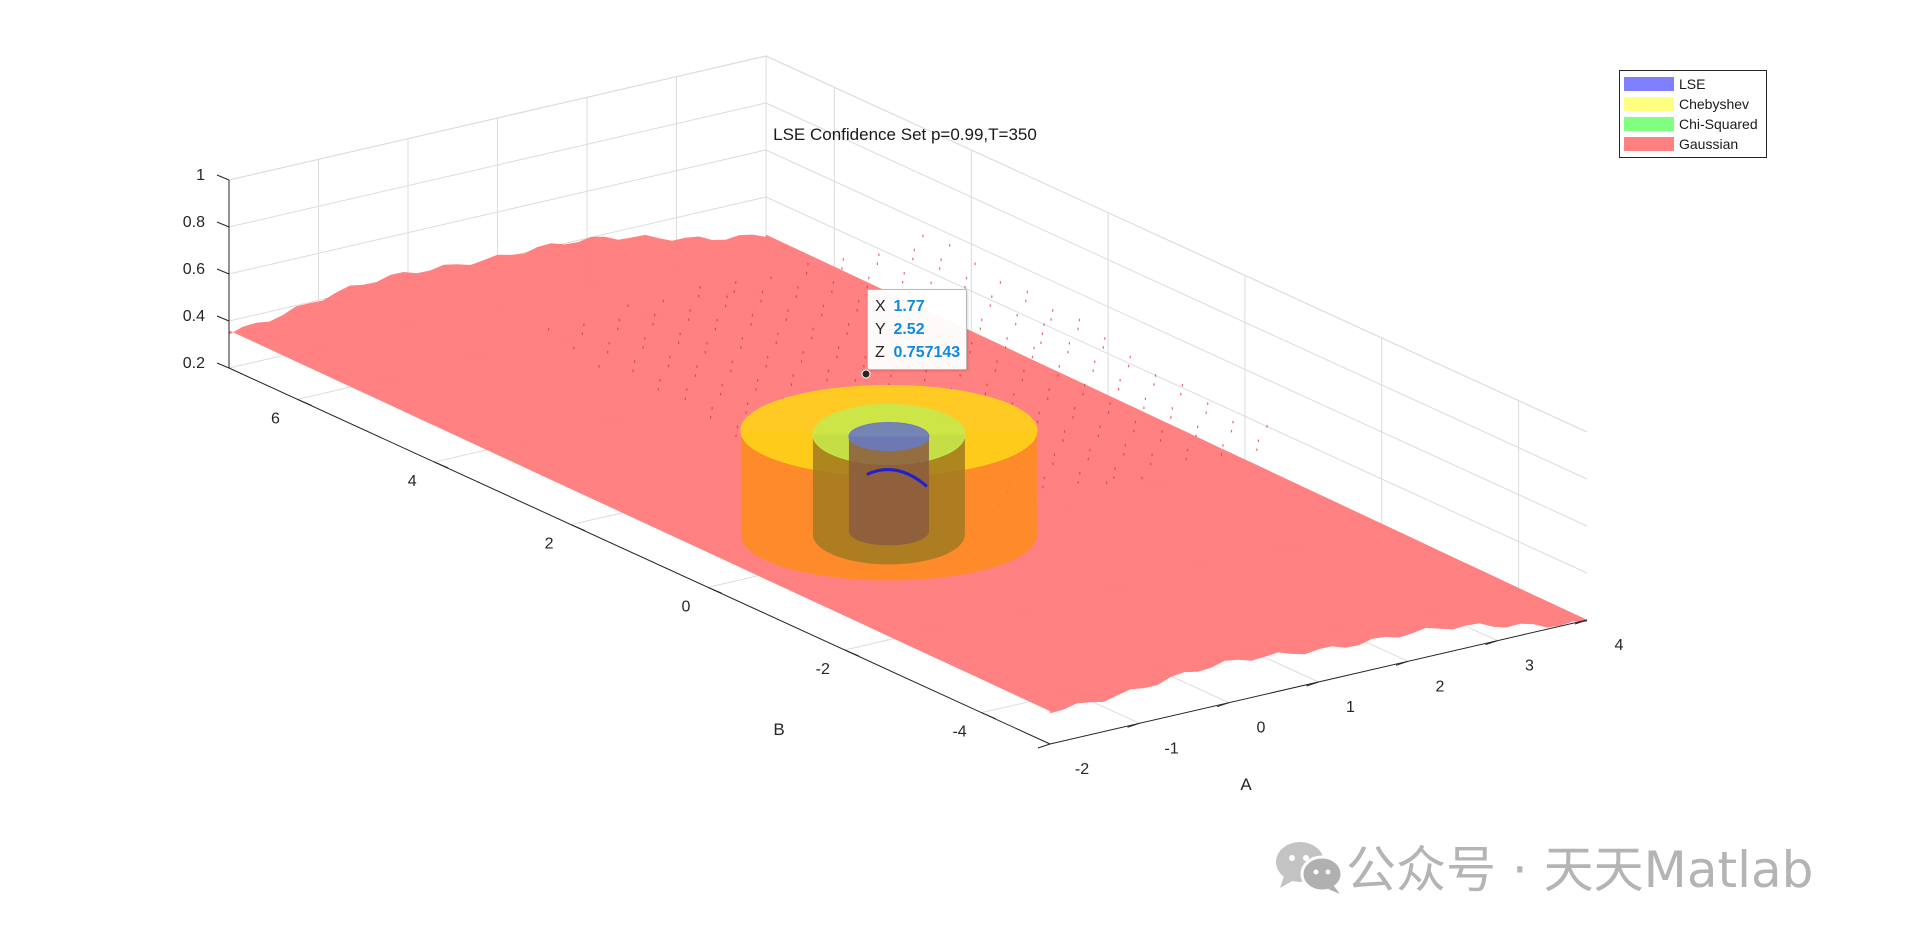 This screenshot has width=1920, height=937. I want to click on legend-item-lse: LSE, so click(1693, 84).